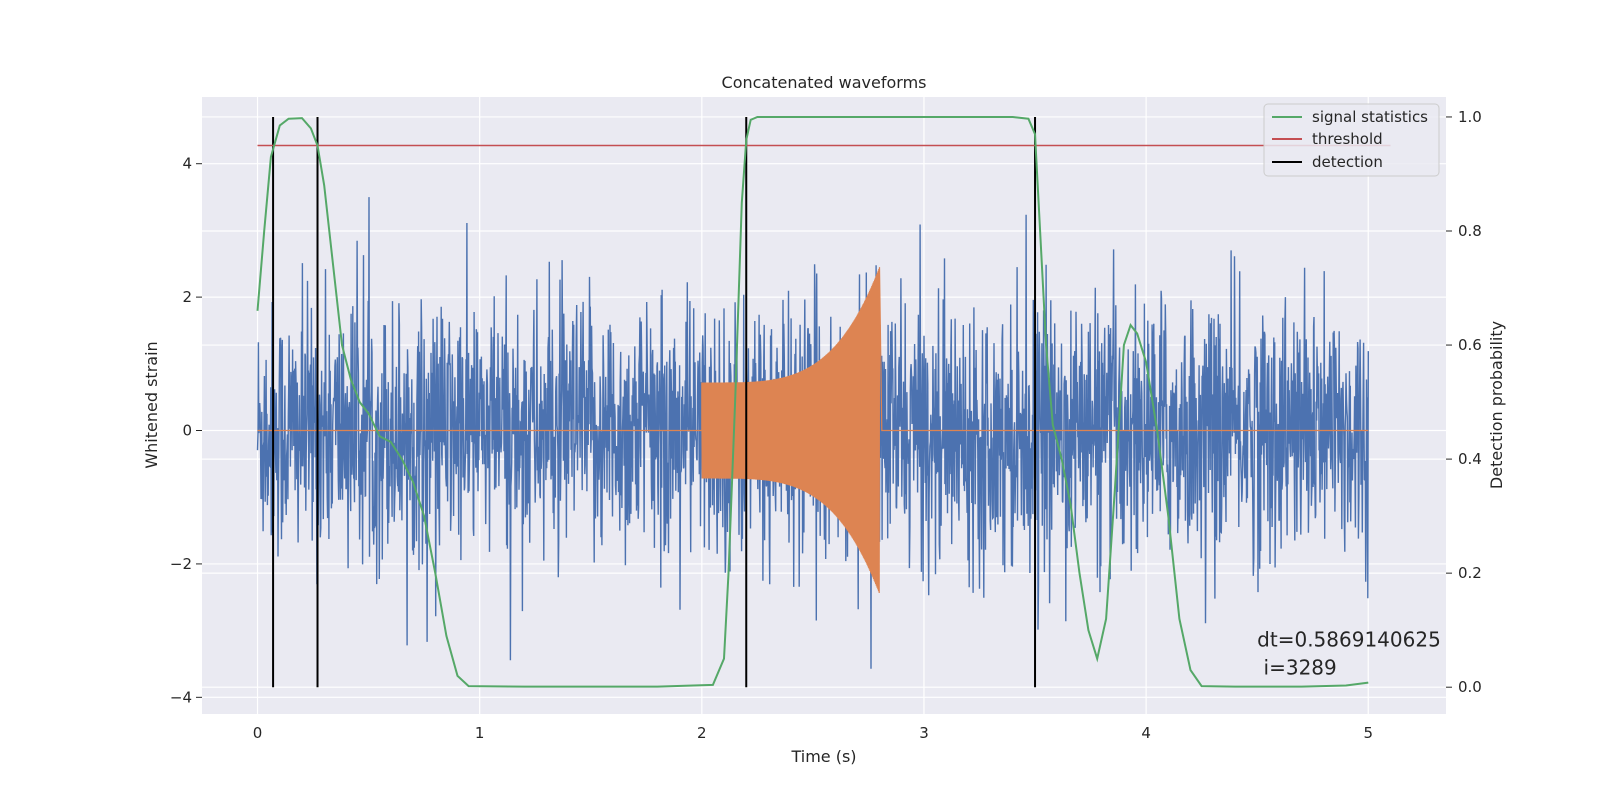 This screenshot has height=800, width=1600. I want to click on x-tick-label: 5, so click(1368, 733).